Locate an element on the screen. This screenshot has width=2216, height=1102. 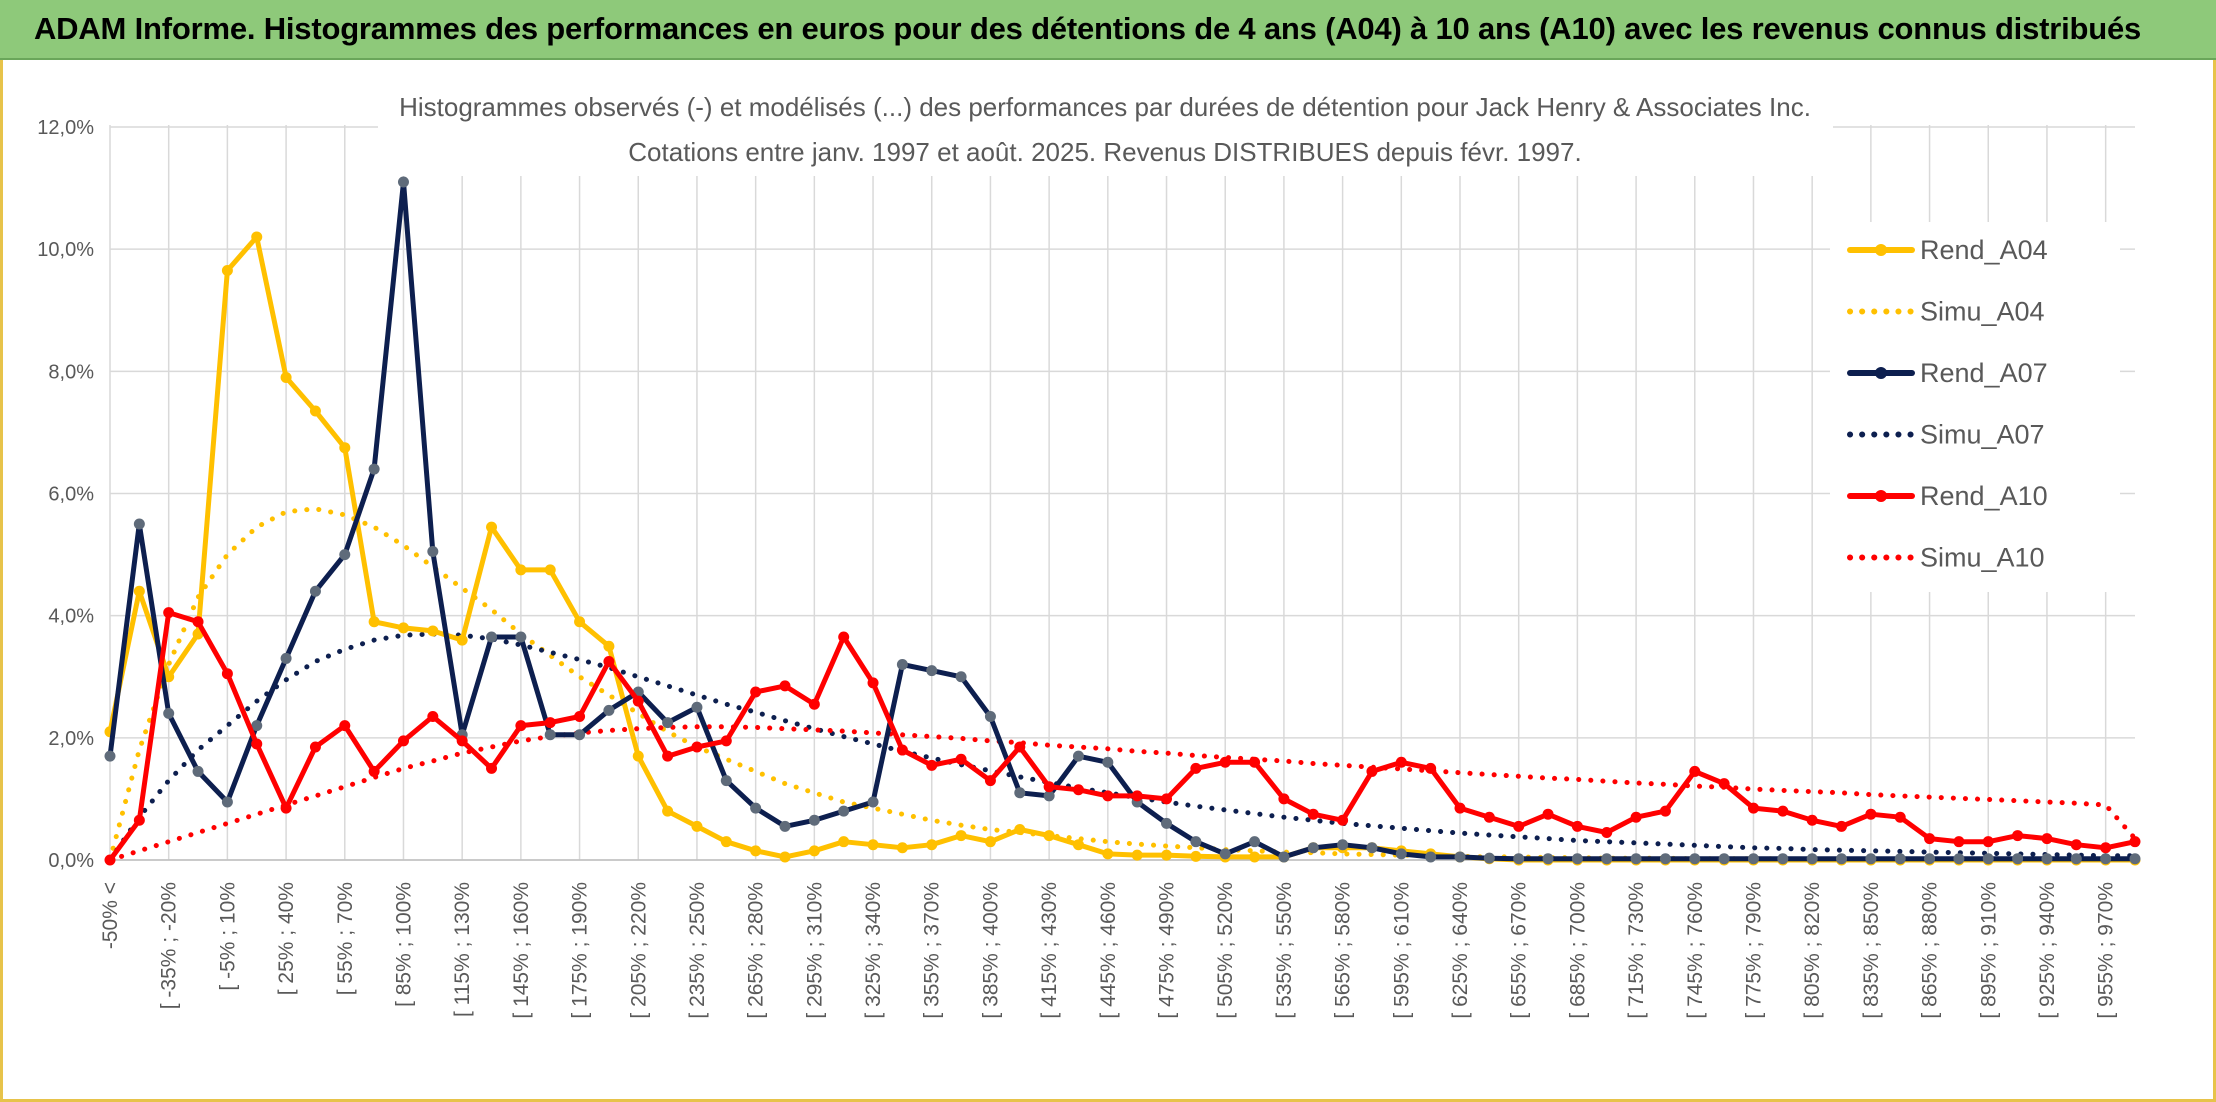
x-tick-label: [ 145% ; 160% is located at coordinates (521, 950).